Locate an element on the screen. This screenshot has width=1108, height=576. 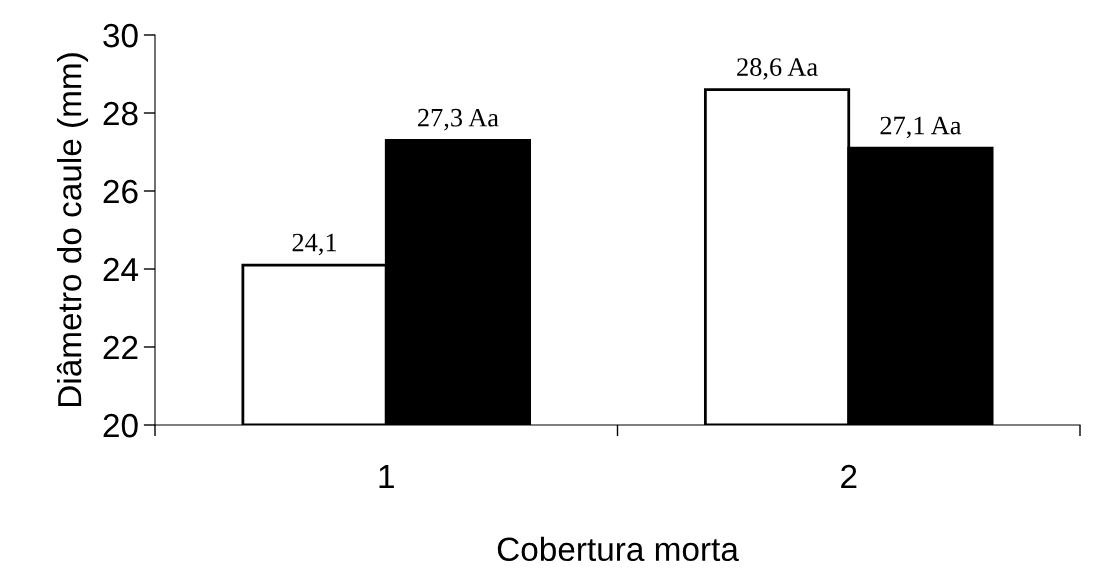
y-tick-label: 24 is located at coordinates (121, 269).